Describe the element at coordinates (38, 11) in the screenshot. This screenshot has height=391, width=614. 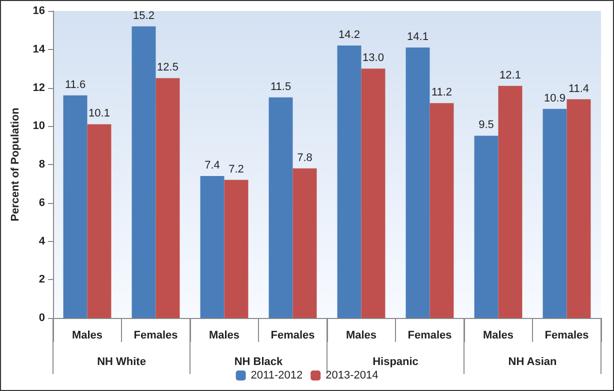
I see `y-tick-label: 16` at that location.